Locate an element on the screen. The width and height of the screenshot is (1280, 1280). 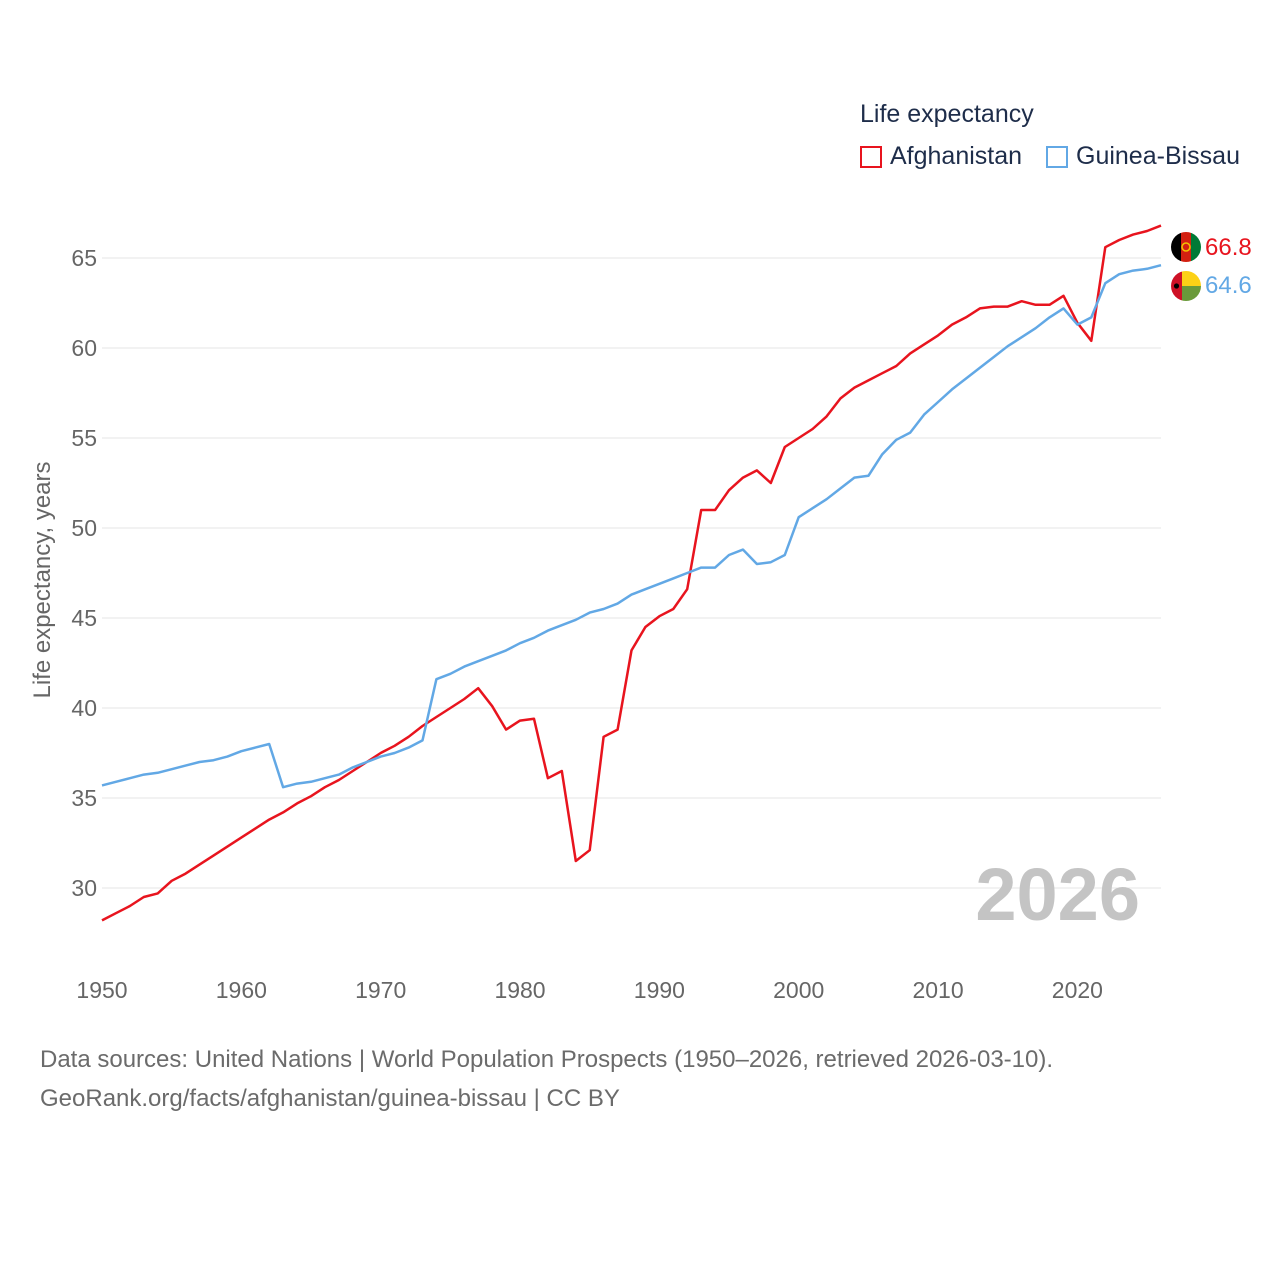
legend-item-afghanistan: Afghanistan is located at coordinates (941, 156).